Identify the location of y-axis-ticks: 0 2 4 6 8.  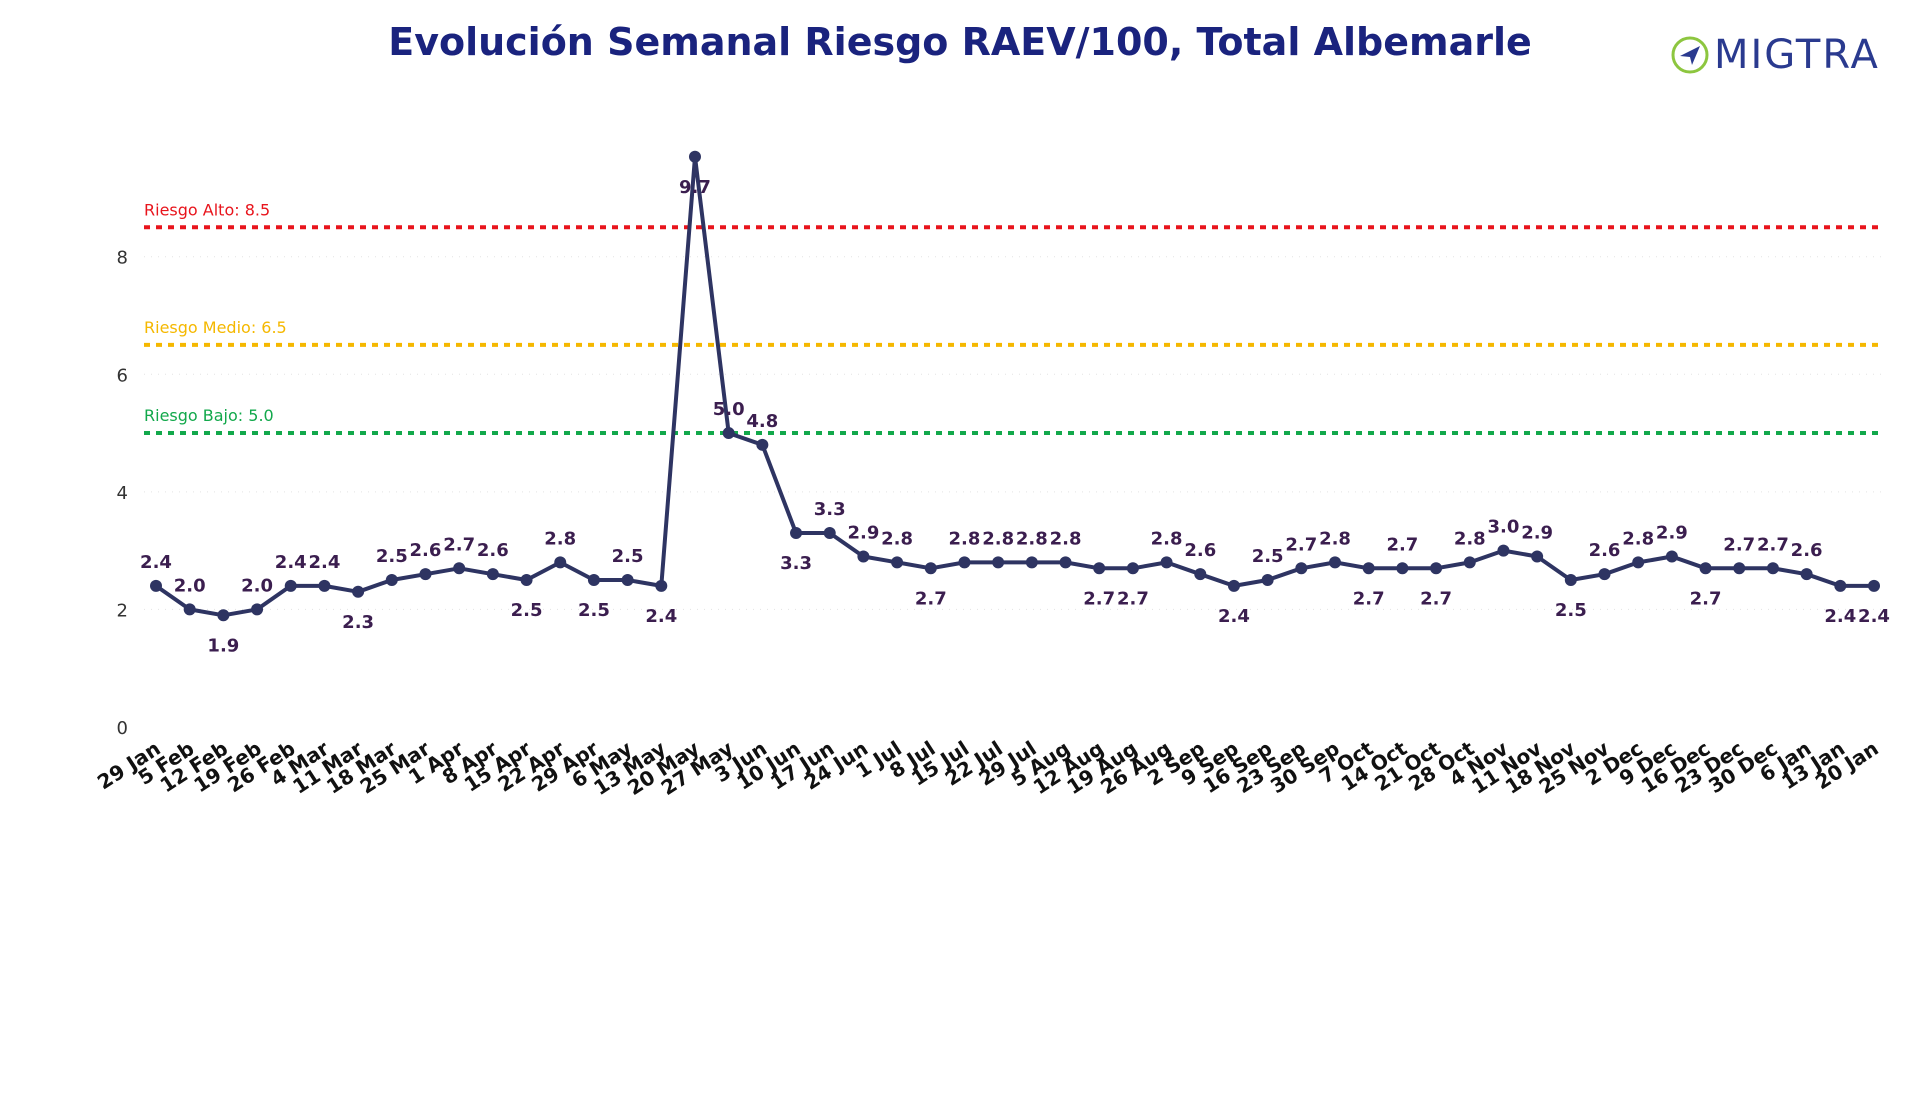
(122, 493).